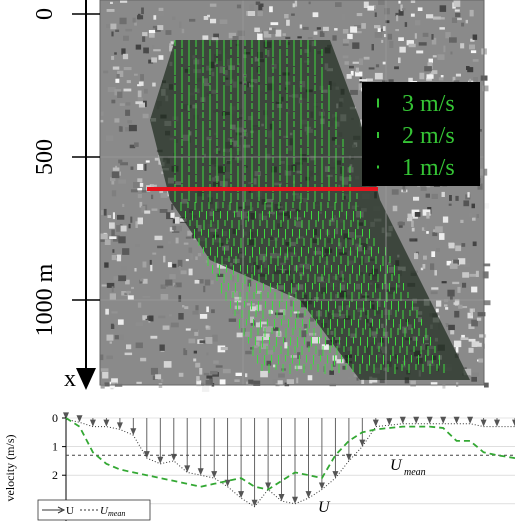 The image size is (515, 526). I want to click on series-u-line, so click(290, 463).